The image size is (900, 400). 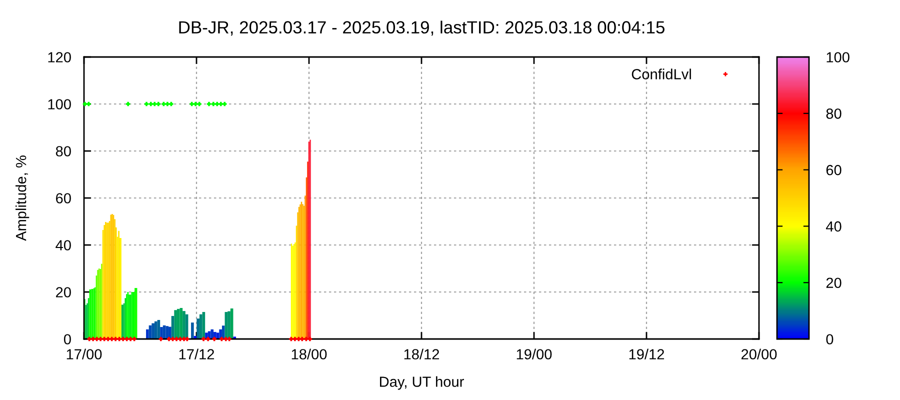 What do you see at coordinates (834, 170) in the screenshot?
I see `color-bar-label: 60` at bounding box center [834, 170].